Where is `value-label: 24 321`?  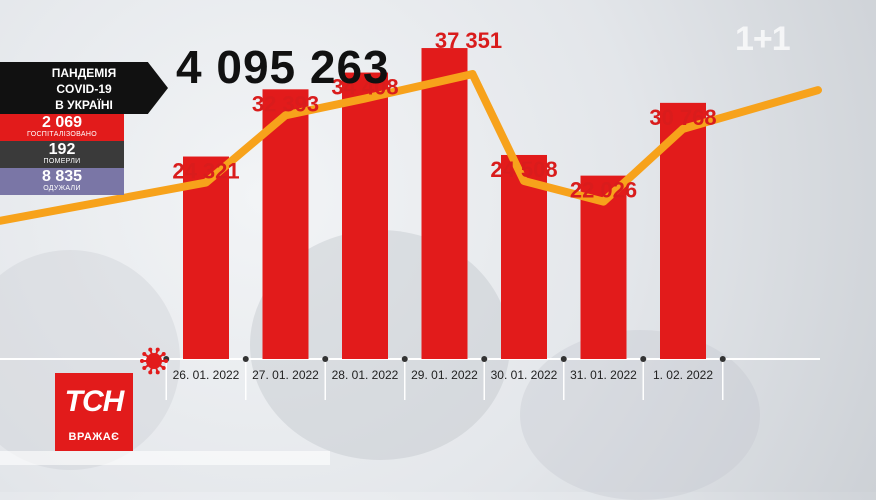 value-label: 24 321 is located at coordinates (205, 171).